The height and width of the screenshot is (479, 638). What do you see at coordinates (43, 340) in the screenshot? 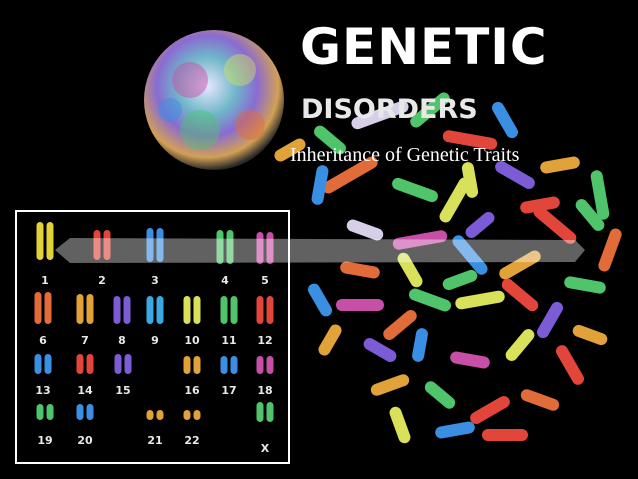
I see `chromosome-label: 6` at bounding box center [43, 340].